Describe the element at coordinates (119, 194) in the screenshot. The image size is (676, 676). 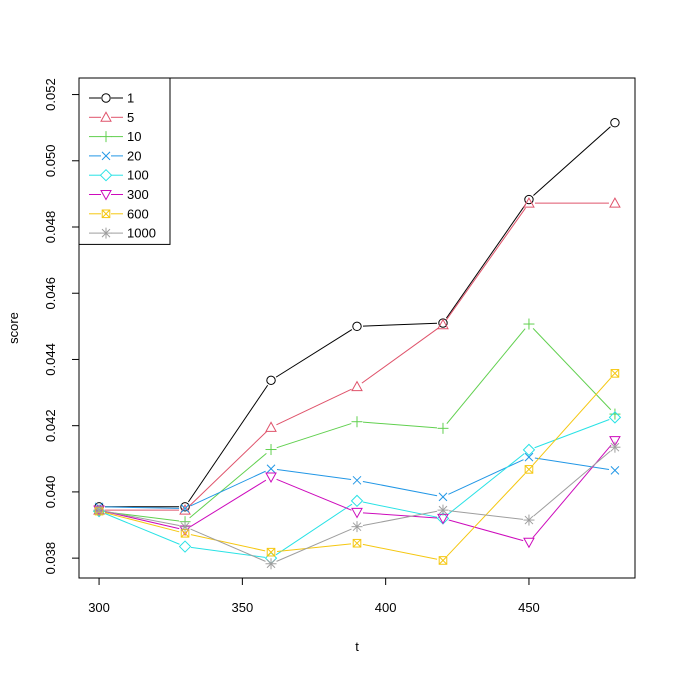
I see `legend-item-300: 300` at that location.